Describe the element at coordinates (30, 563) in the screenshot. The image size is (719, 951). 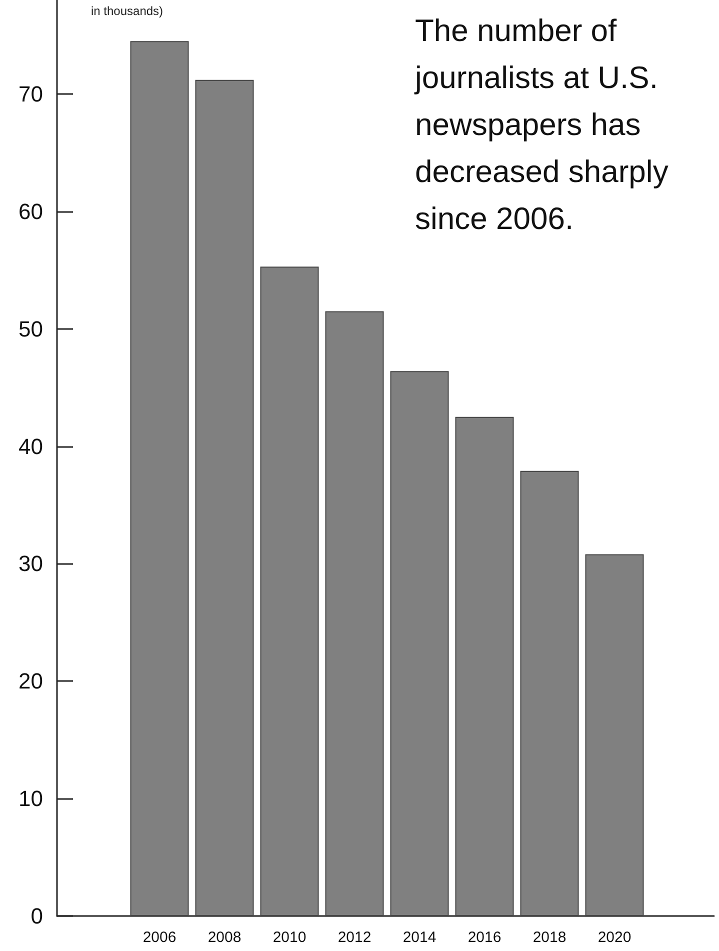
I see `y-tick-label: 30` at that location.